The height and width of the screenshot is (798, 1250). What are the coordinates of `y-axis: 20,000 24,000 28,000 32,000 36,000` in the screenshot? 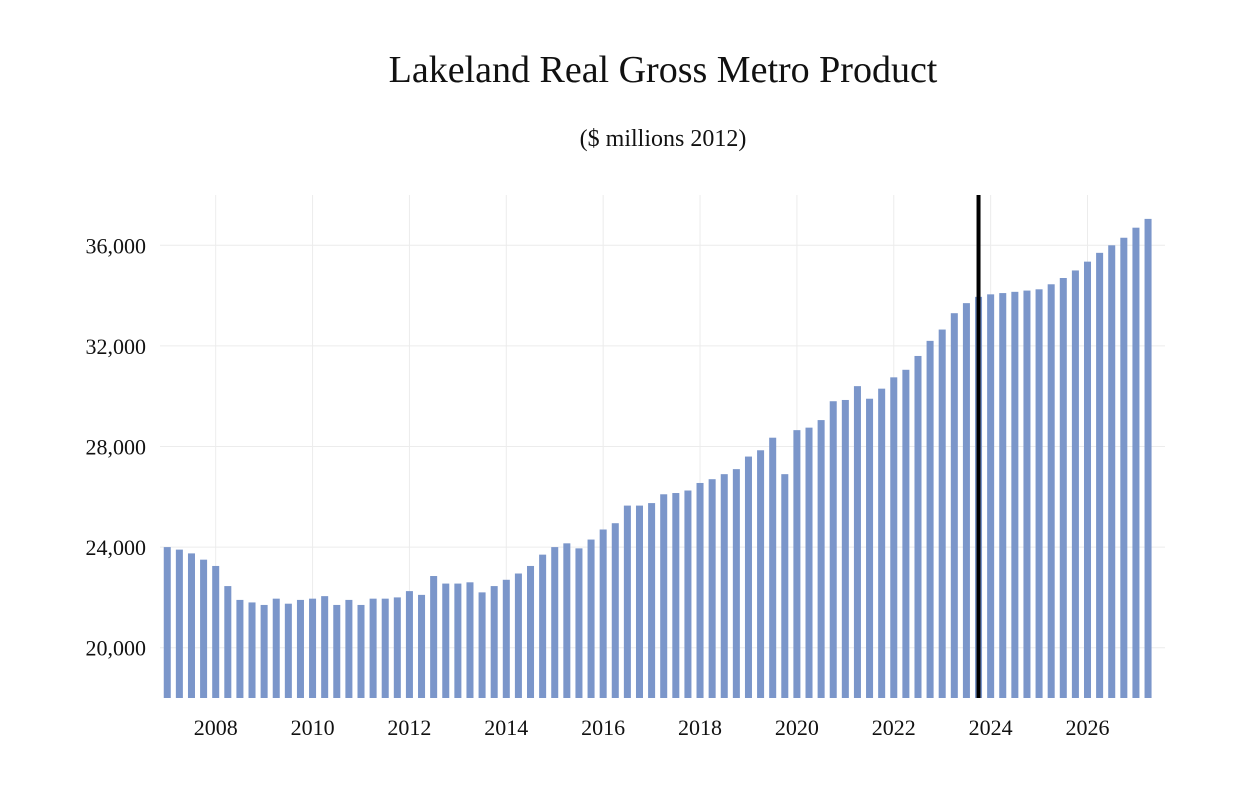 It's located at (116, 446).